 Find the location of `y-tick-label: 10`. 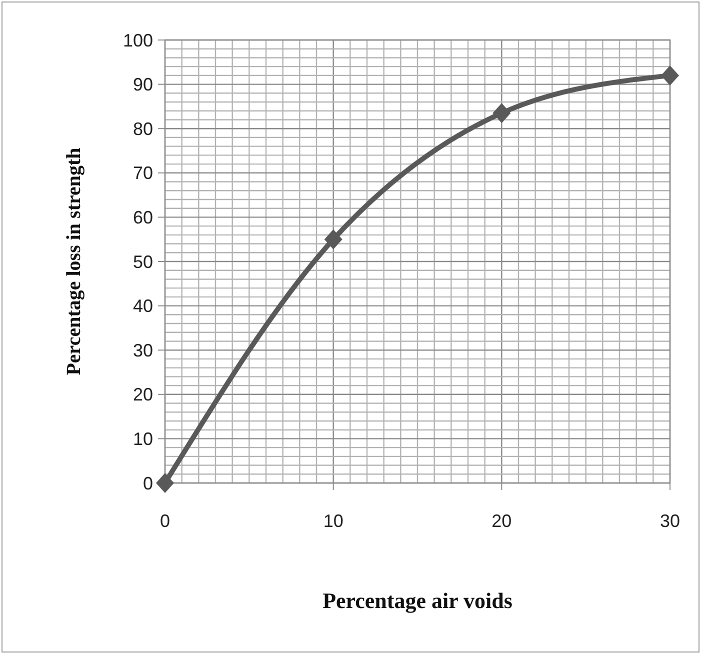

y-tick-label: 10 is located at coordinates (142, 439).